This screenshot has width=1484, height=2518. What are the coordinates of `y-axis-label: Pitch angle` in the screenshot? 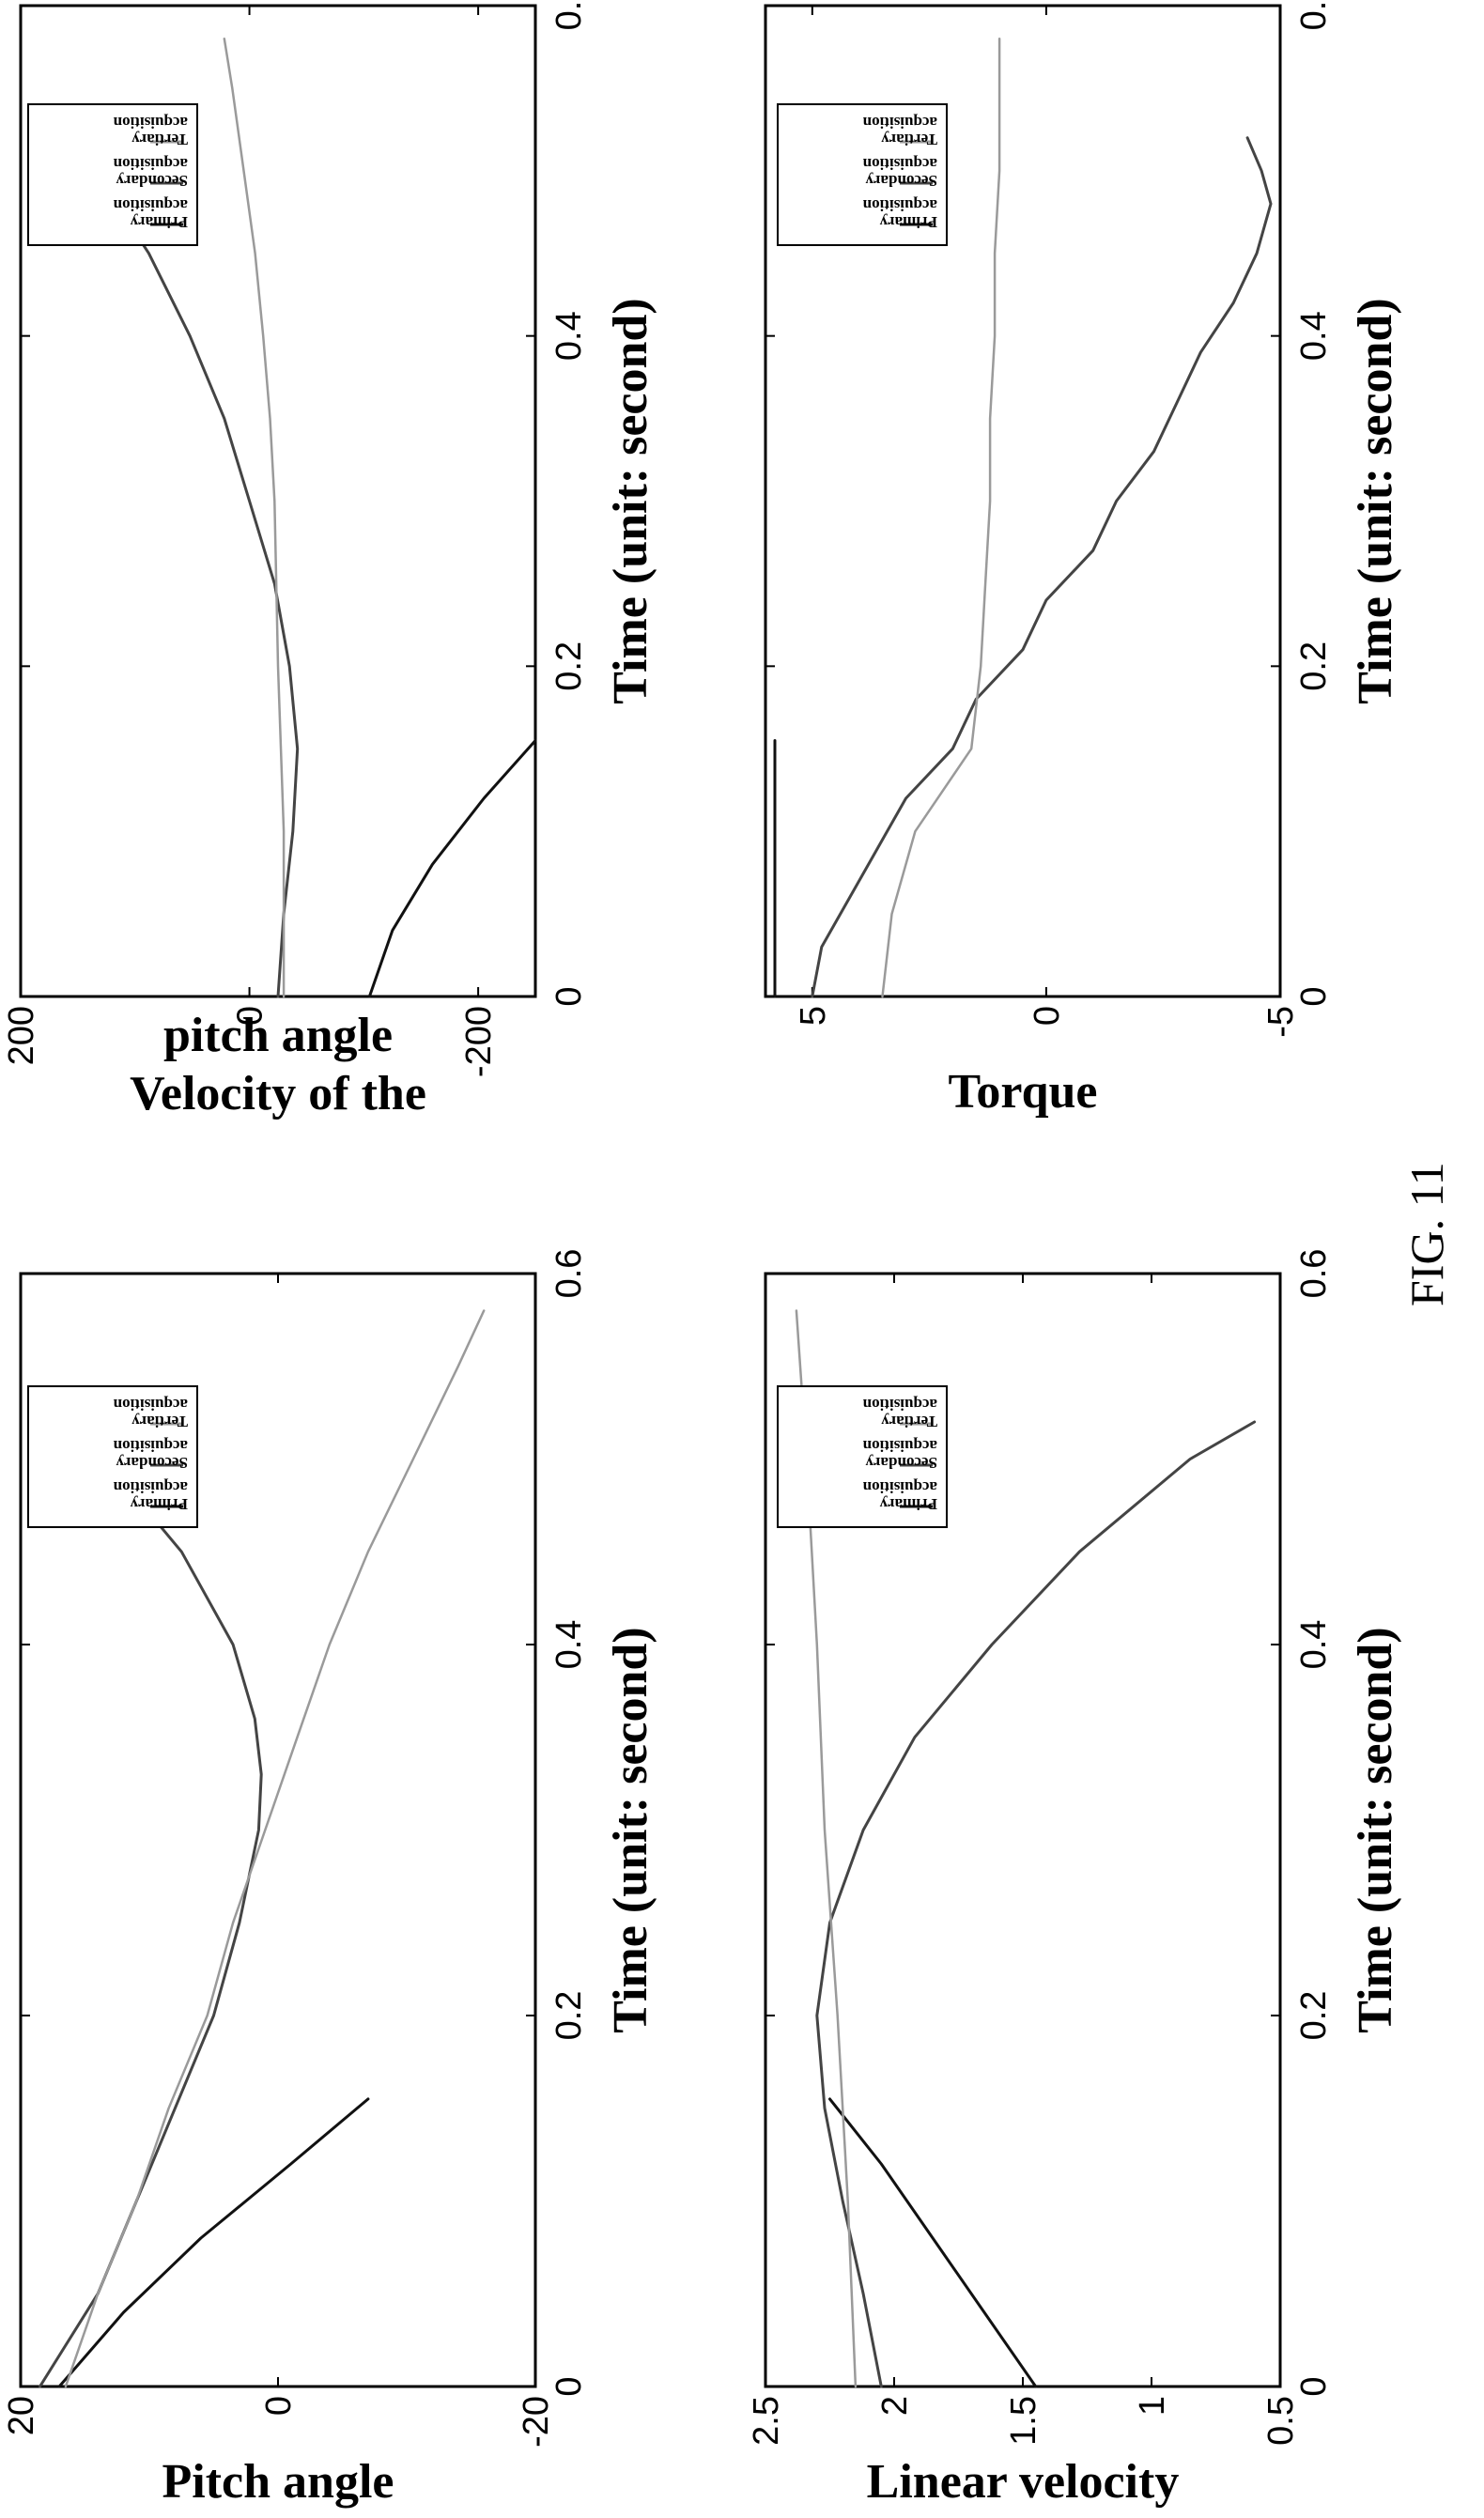 It's located at (278, 2482).